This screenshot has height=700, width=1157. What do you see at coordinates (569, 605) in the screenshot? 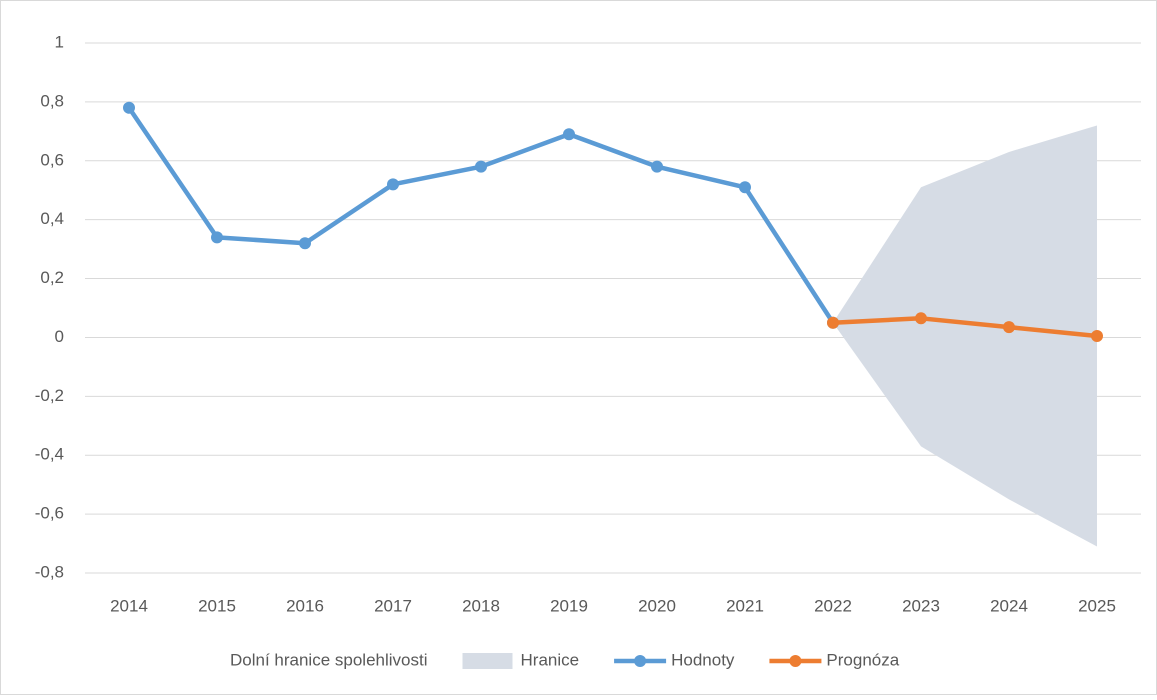
I see `x-tick-label: 2019` at bounding box center [569, 605].